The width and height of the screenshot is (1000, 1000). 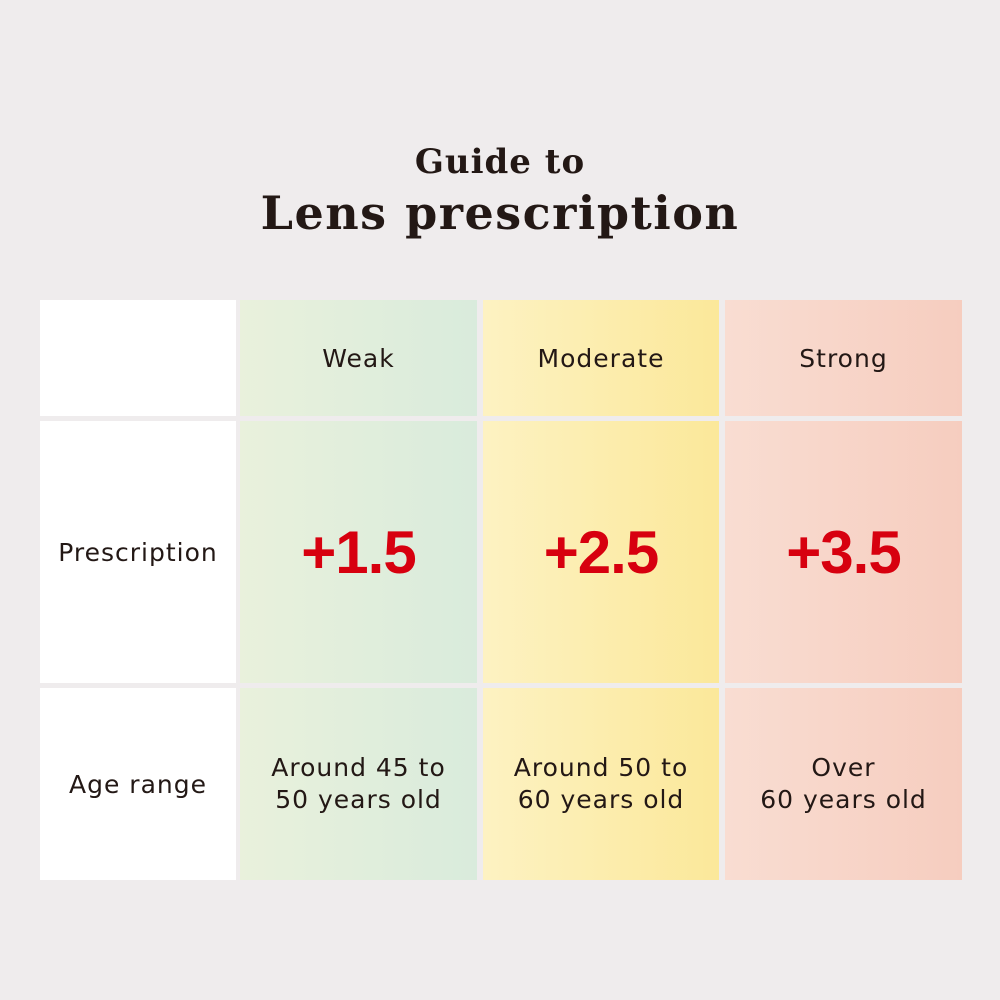 What do you see at coordinates (601, 552) in the screenshot?
I see `prescription-moderate: +2.5` at bounding box center [601, 552].